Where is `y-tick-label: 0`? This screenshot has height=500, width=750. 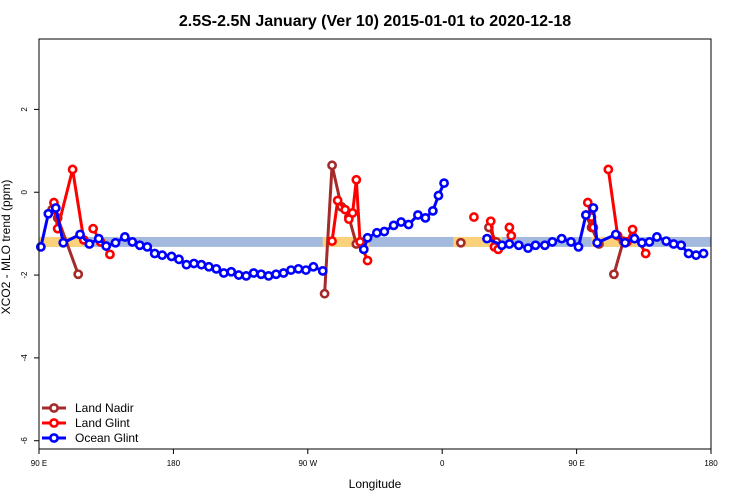
y-tick-label: 0 is located at coordinates (24, 191).